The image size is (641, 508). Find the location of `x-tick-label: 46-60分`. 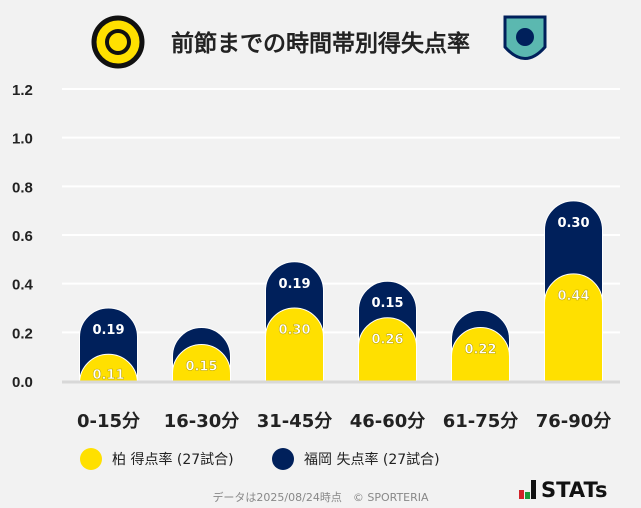

x-tick-label: 46-60分 is located at coordinates (388, 421).